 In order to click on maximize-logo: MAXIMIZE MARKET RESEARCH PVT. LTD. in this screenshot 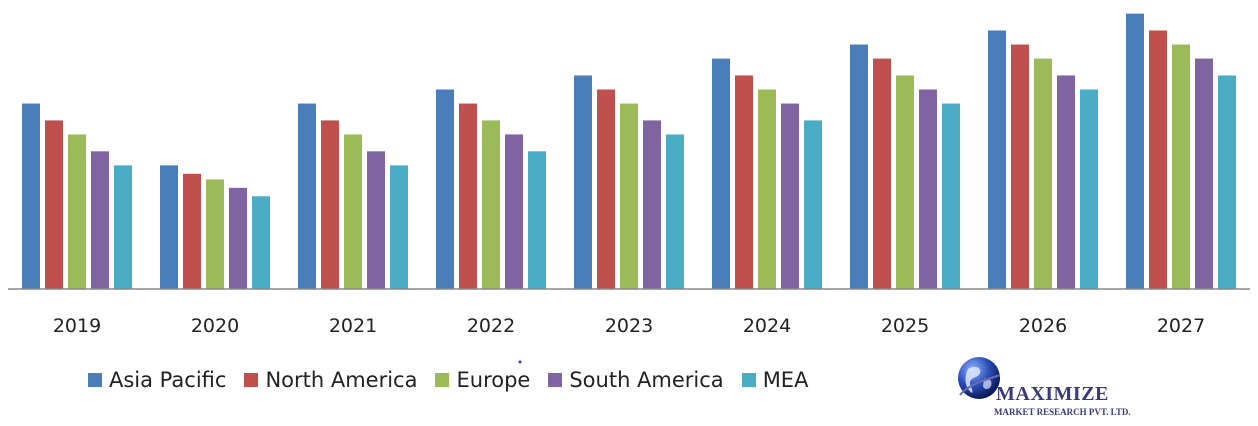, I will do `click(1063, 386)`.